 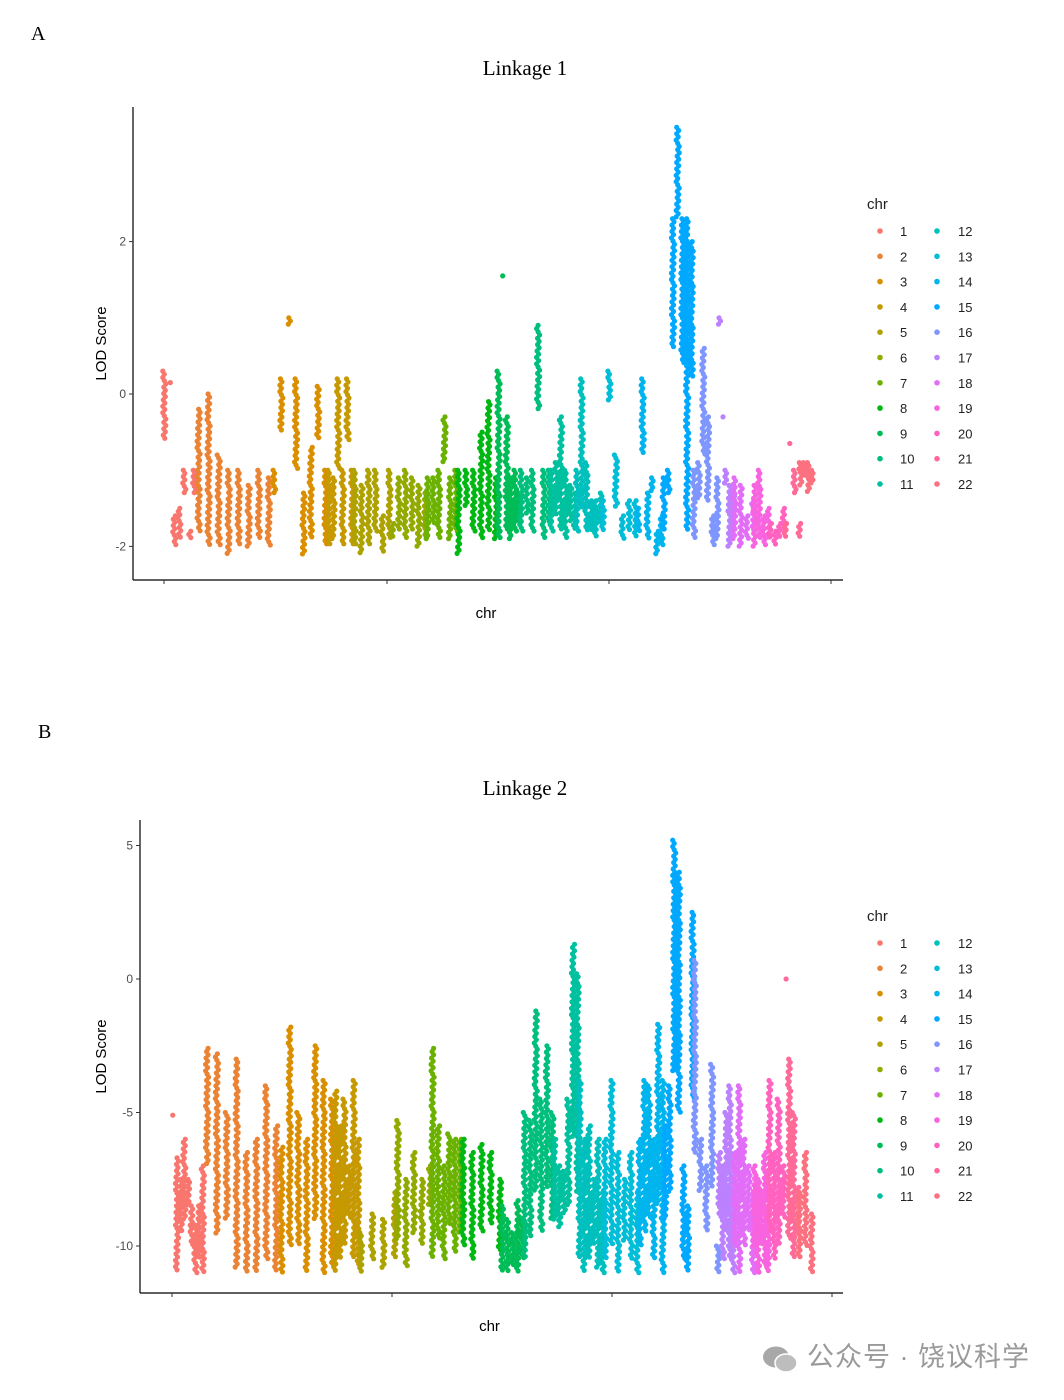 I want to click on chr-3-points, so click(x=300, y=436).